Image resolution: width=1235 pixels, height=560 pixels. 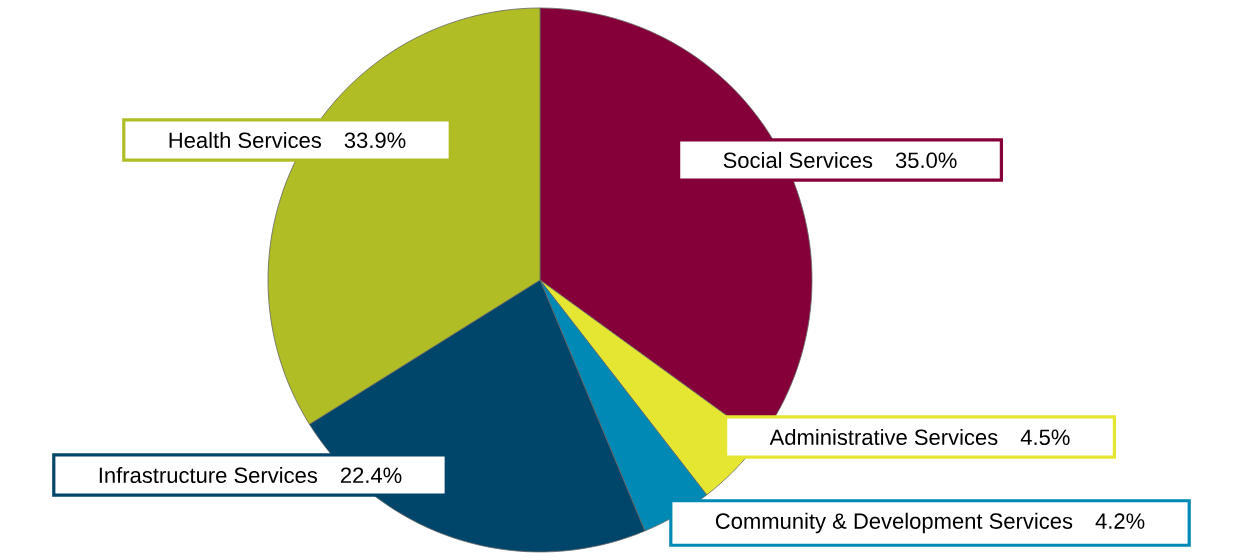 I want to click on data-label: 22.4%, so click(x=371, y=475).